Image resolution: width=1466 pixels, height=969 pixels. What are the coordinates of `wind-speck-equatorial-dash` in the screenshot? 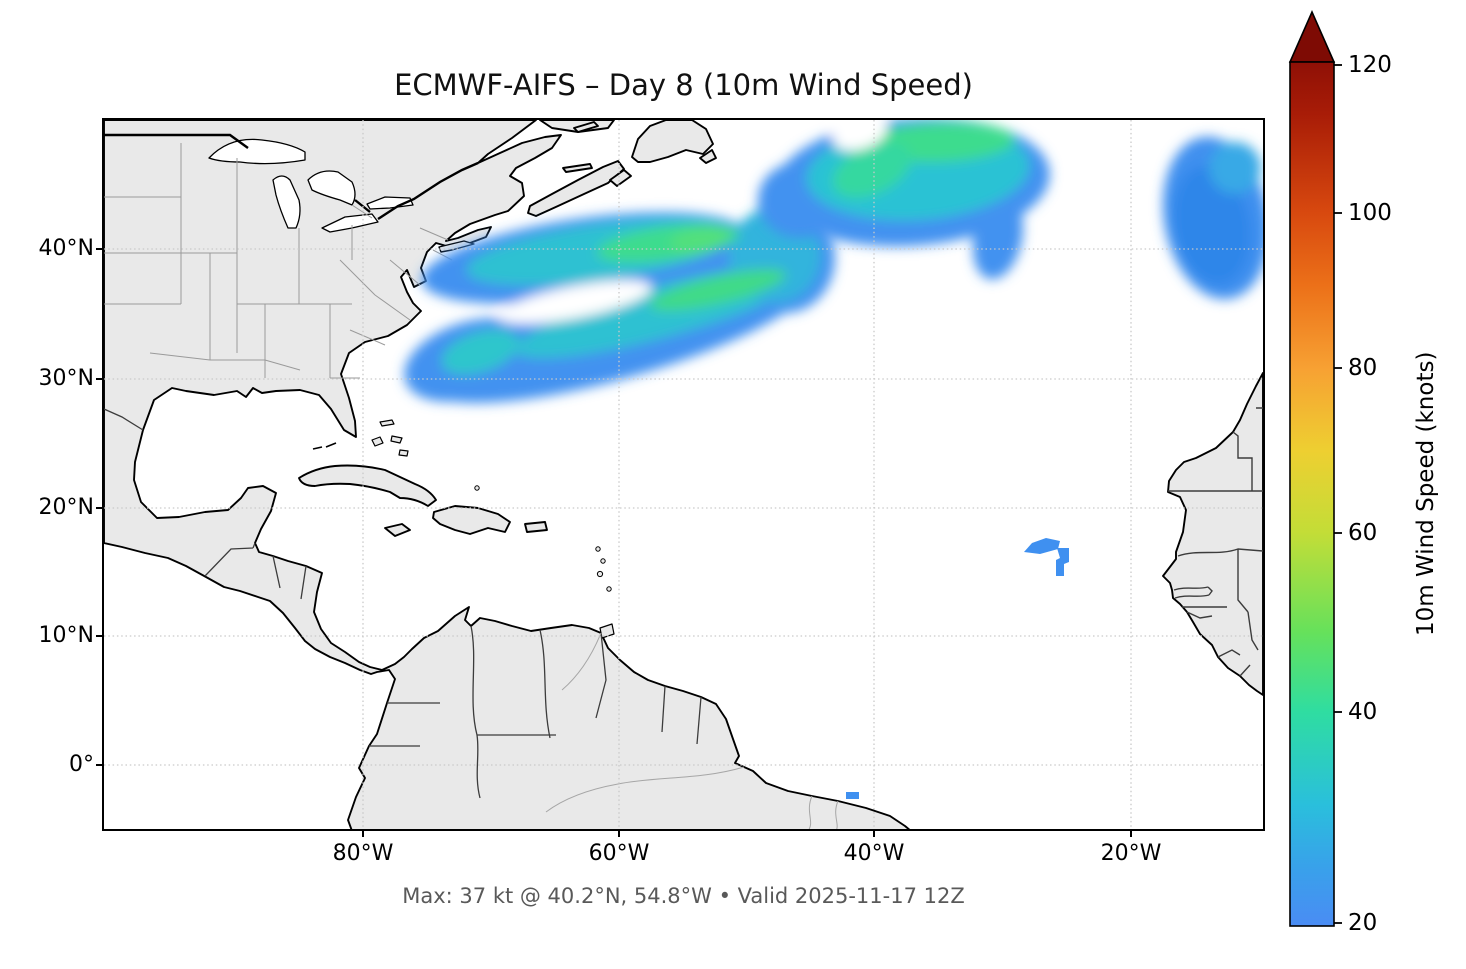 It's located at (852, 795).